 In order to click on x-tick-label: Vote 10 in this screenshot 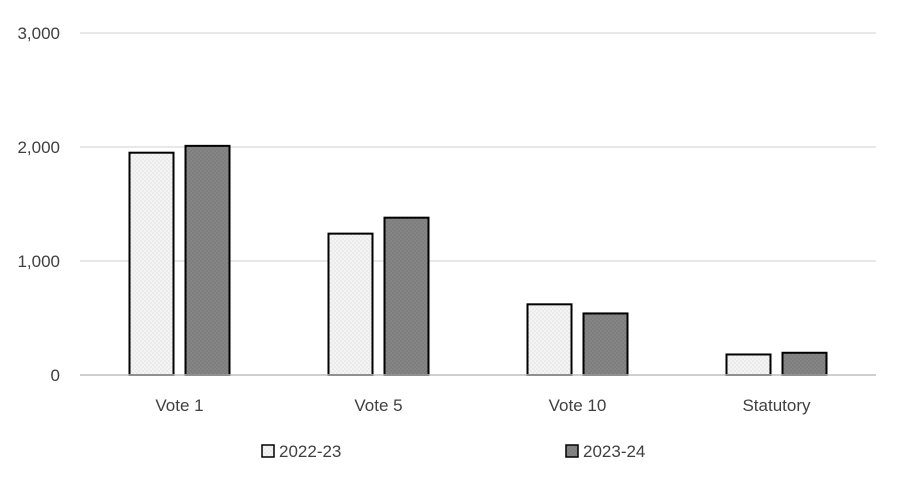, I will do `click(578, 405)`.